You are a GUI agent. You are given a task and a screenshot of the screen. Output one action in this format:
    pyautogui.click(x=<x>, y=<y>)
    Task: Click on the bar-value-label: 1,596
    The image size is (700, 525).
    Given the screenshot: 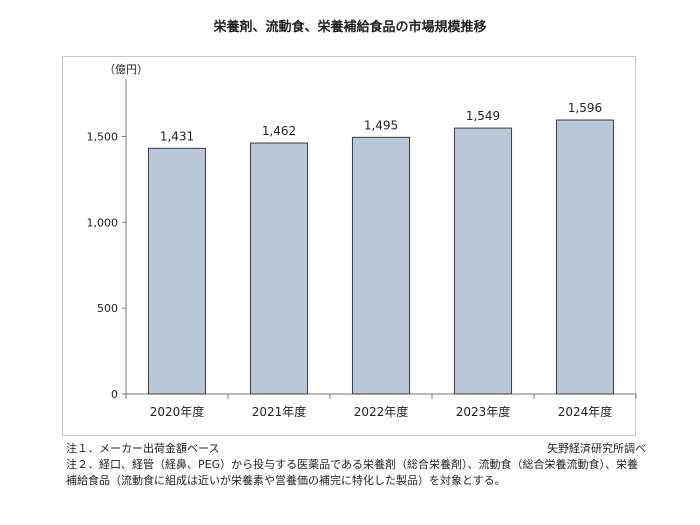 What is the action you would take?
    pyautogui.click(x=585, y=108)
    